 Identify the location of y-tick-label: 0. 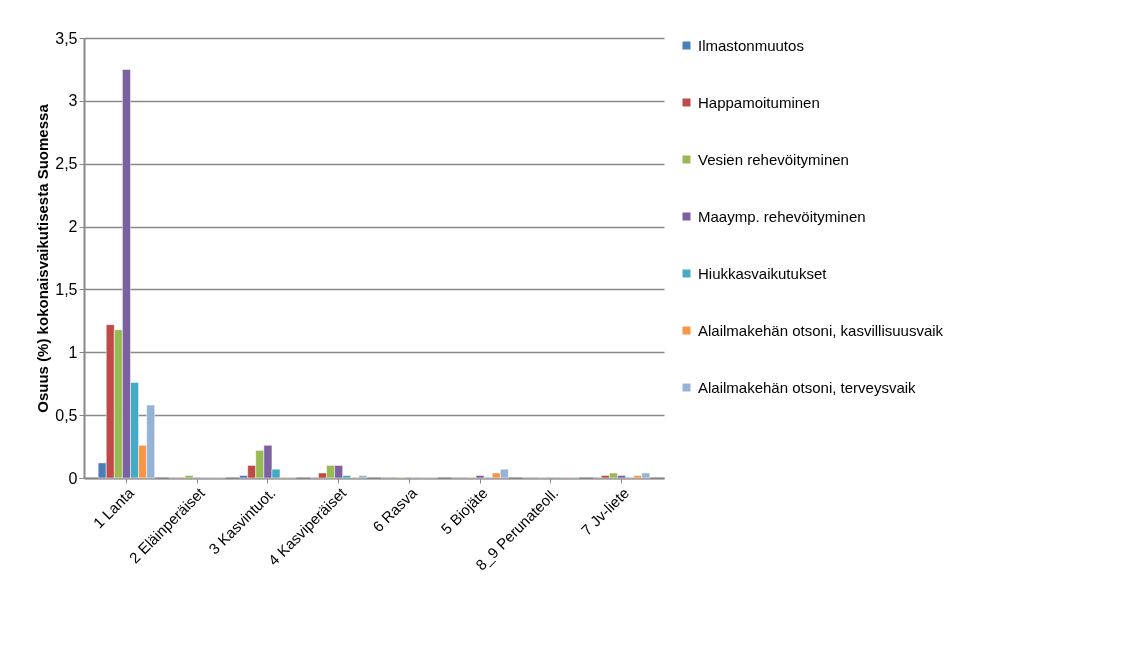
(73, 478).